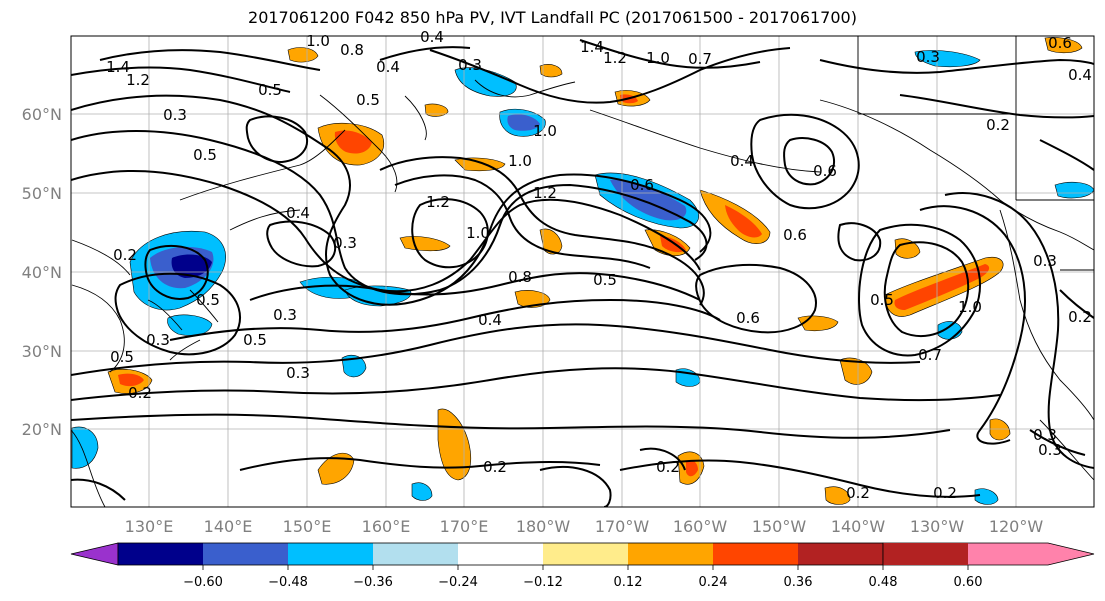 This screenshot has height=601, width=1105. Describe the element at coordinates (692, 468) in the screenshot. I see `shade-positive-tropic-3-core` at that location.